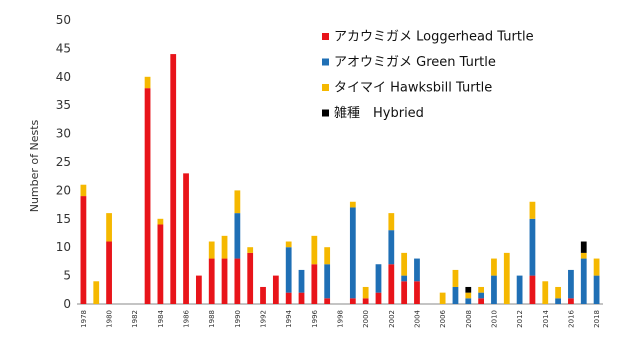 This screenshot has height=342, width=622. What do you see at coordinates (264, 319) in the screenshot?
I see `x-tick-label: 1992` at bounding box center [264, 319].